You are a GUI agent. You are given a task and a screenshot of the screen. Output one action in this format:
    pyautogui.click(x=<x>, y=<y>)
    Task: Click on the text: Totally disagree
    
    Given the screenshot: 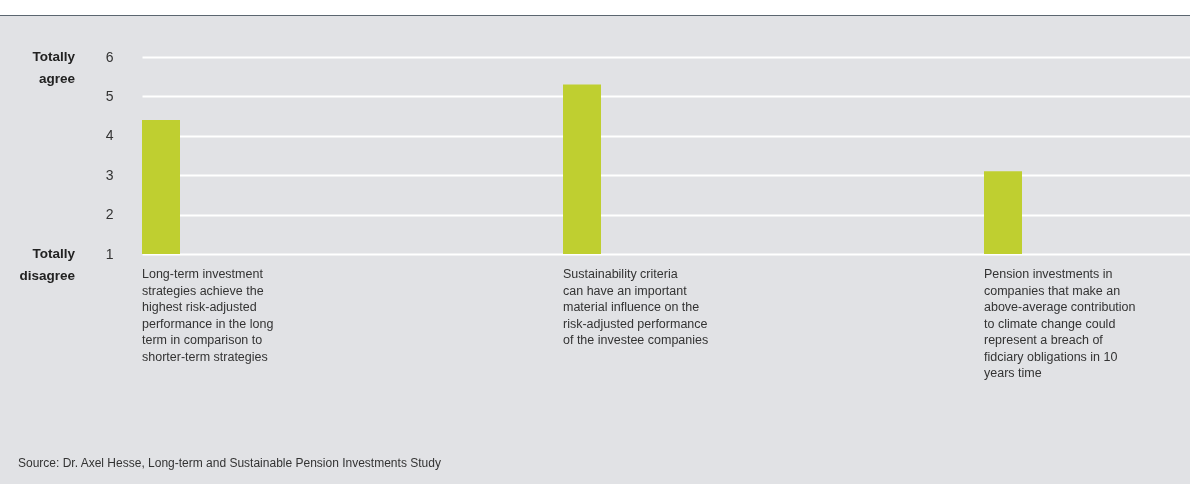 What is the action you would take?
    pyautogui.click(x=47, y=264)
    